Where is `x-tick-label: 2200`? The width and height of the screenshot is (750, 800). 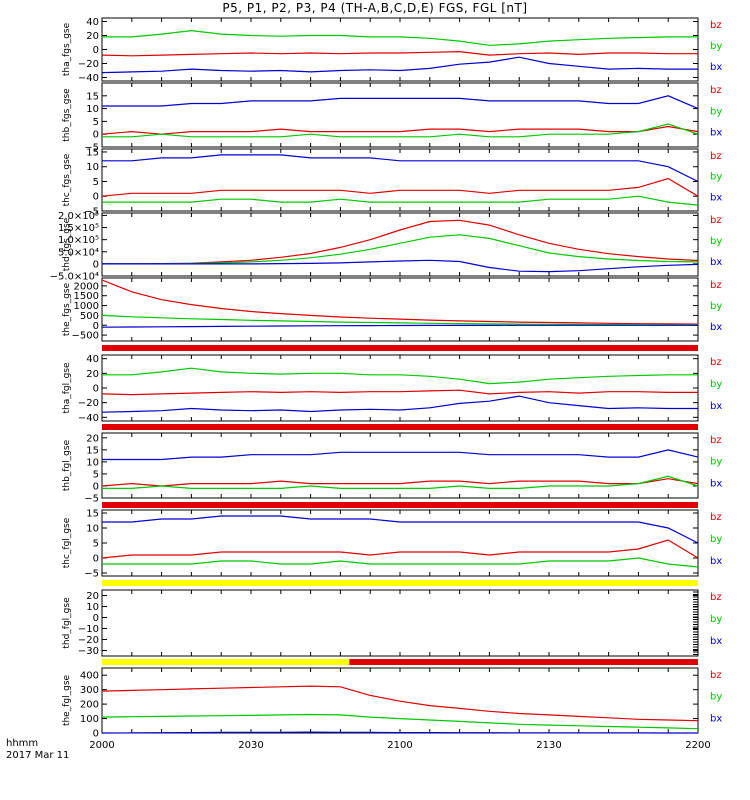 x-tick-label: 2200 is located at coordinates (697, 745).